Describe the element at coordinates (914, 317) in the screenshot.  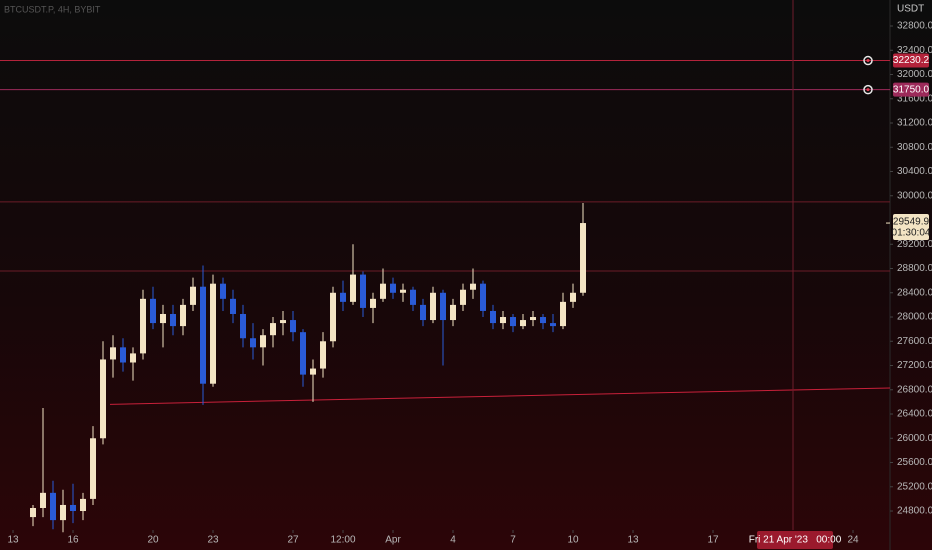
I see `y-tick-label: 28000.0` at that location.